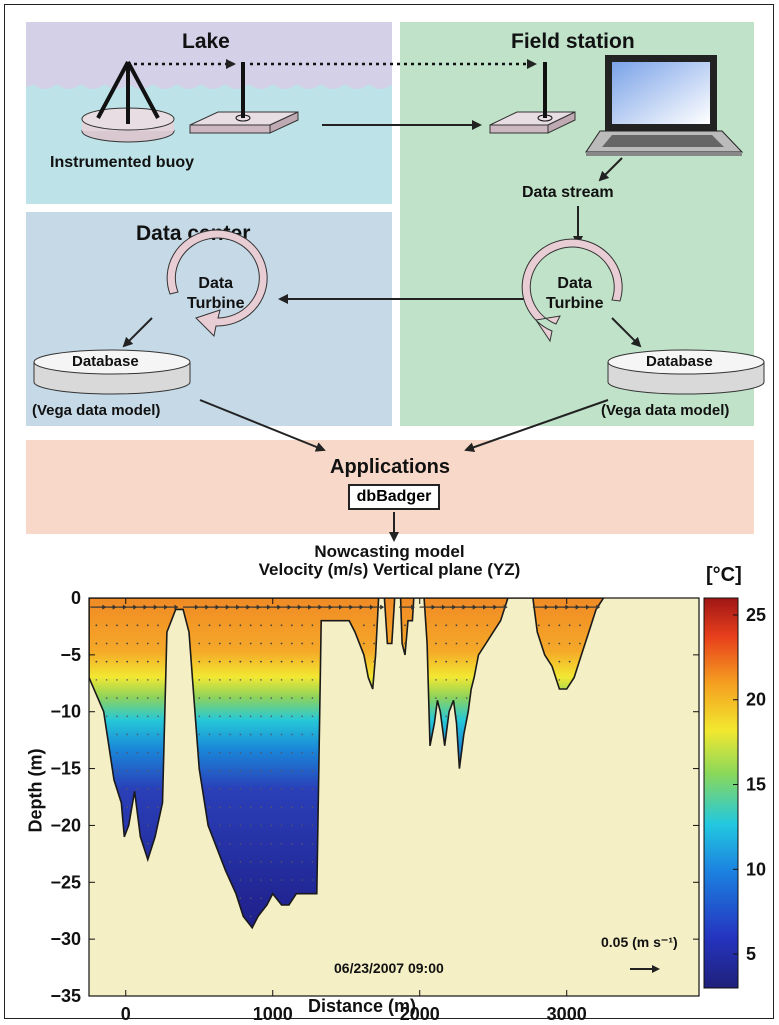 This screenshot has width=779, height=1025. I want to click on colorbar-tick-label: 15, so click(756, 785).